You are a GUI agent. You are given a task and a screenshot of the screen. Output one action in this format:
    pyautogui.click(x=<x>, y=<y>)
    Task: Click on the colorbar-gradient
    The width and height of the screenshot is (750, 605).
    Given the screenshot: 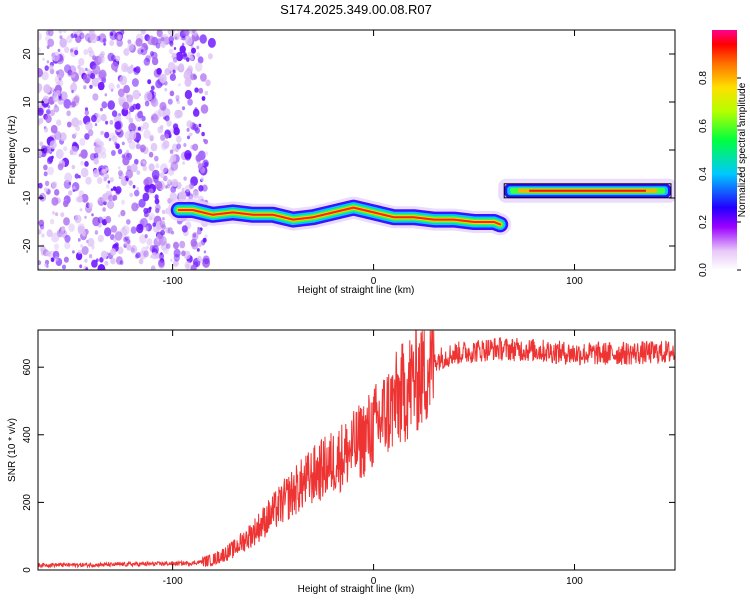 What is the action you would take?
    pyautogui.click(x=724, y=150)
    